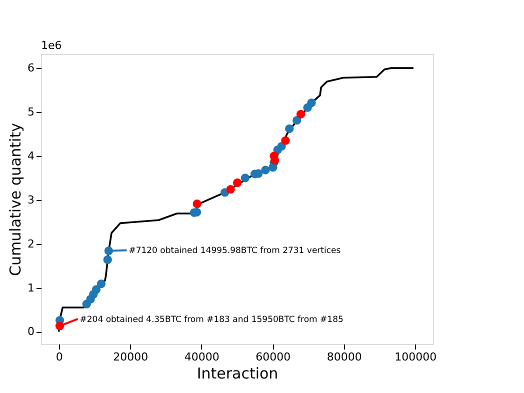 The width and height of the screenshot is (524, 393). I want to click on y-tick-label: 5, so click(31, 112).